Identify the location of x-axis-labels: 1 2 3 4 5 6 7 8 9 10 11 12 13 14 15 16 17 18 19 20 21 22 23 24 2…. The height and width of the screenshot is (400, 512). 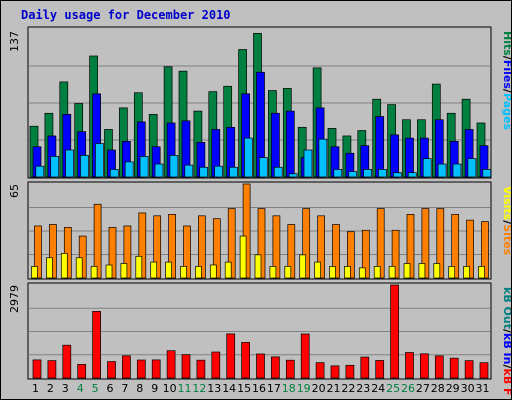
(261, 388).